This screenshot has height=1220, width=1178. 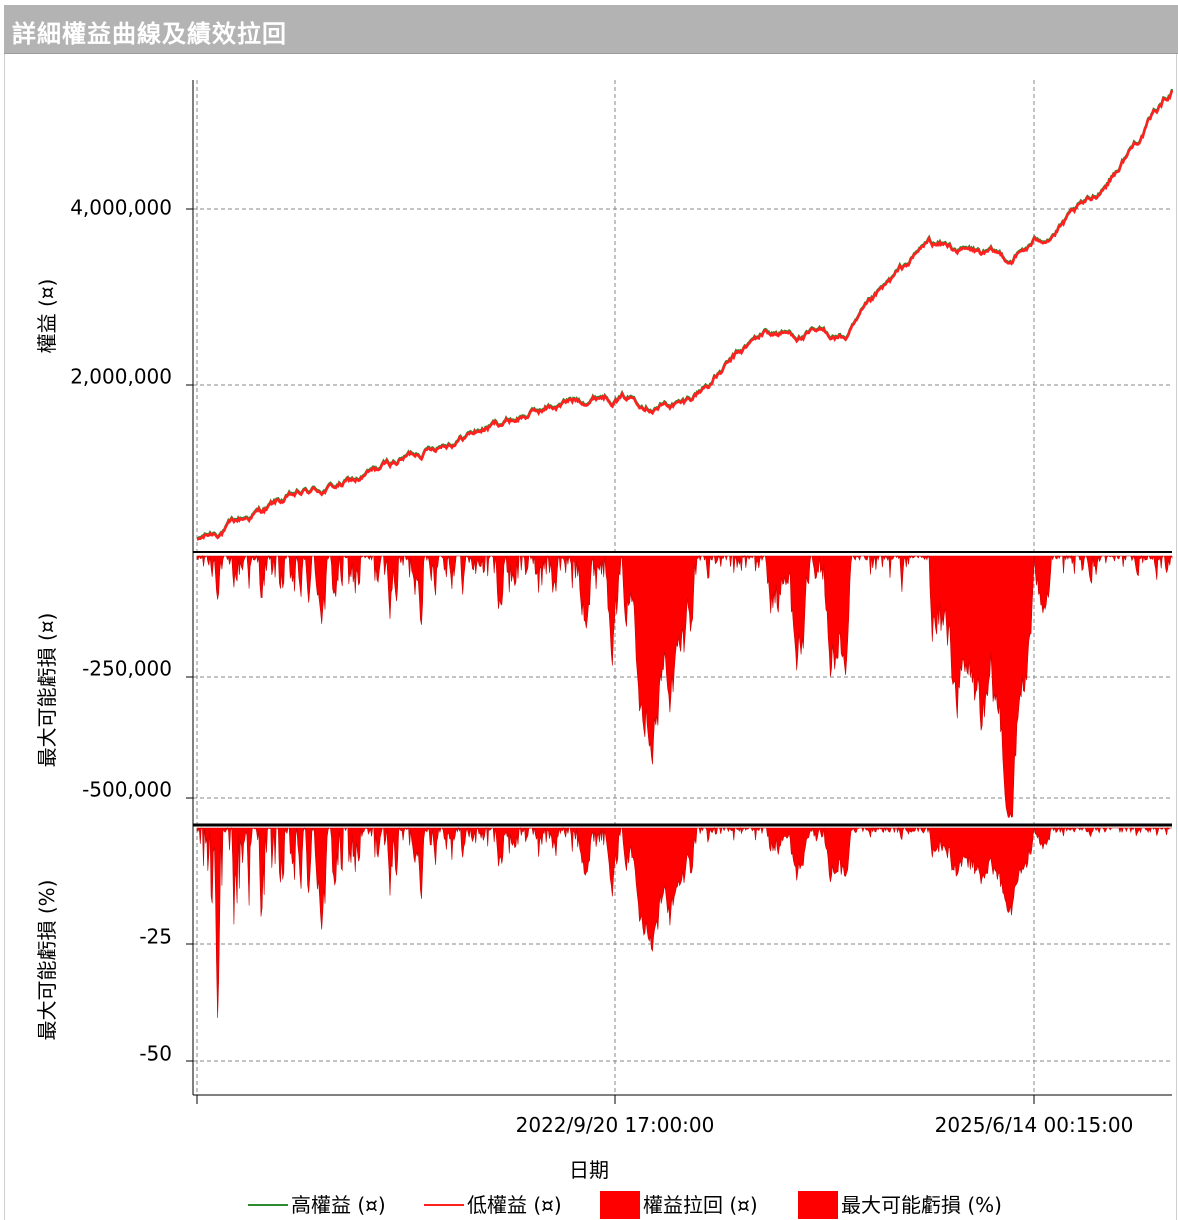 I want to click on x-tick-label: 2025/6/14 00:15:00, so click(x=1034, y=1125).